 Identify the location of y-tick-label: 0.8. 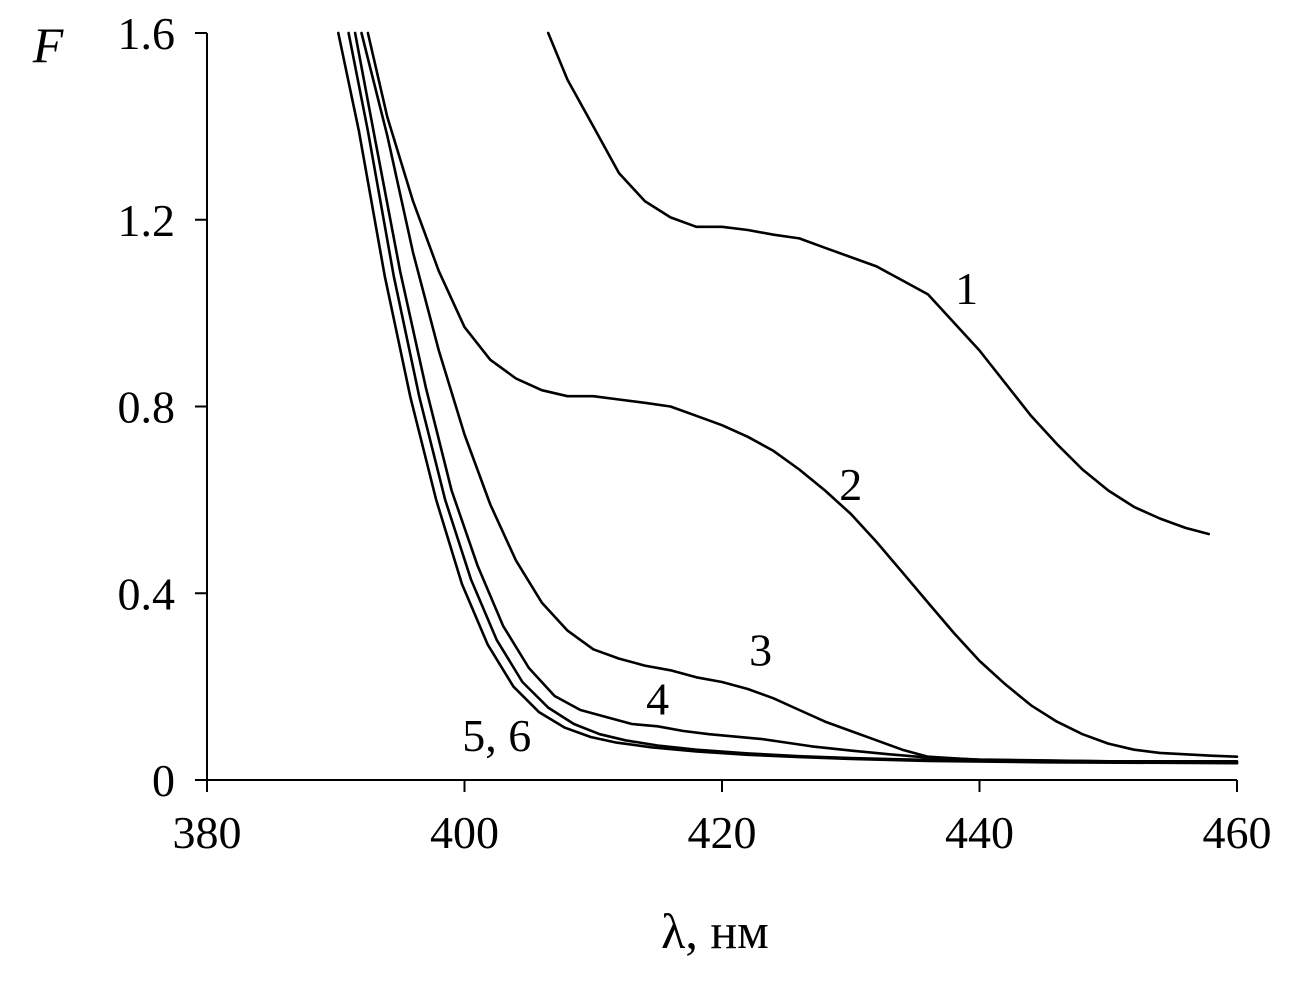
(147, 407).